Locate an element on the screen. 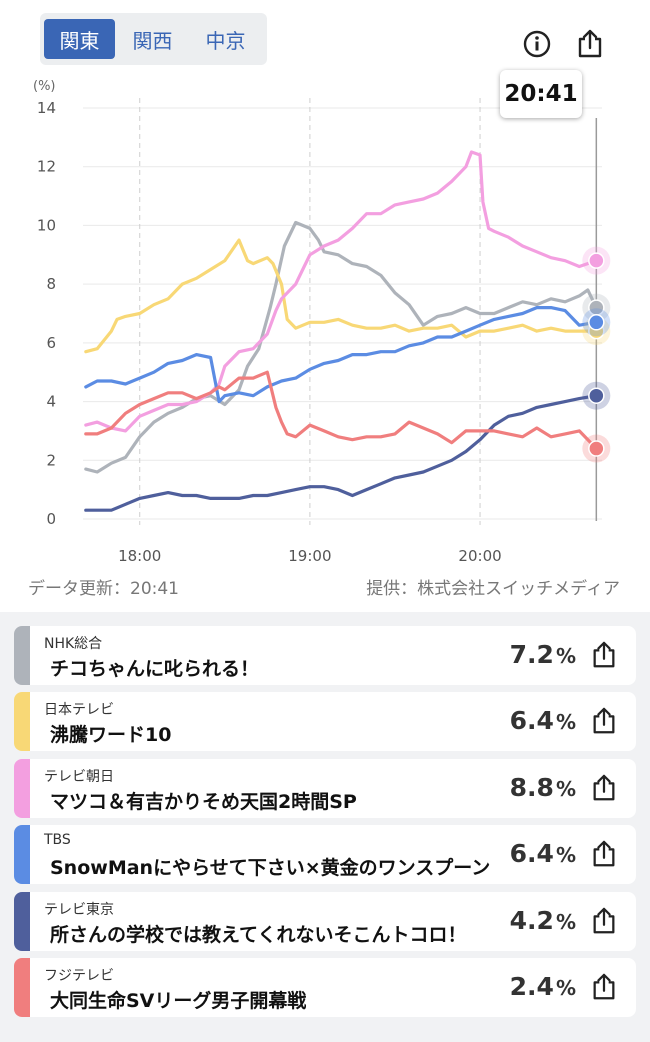 The width and height of the screenshot is (650, 1042). rating-value: 8.8% is located at coordinates (543, 787).